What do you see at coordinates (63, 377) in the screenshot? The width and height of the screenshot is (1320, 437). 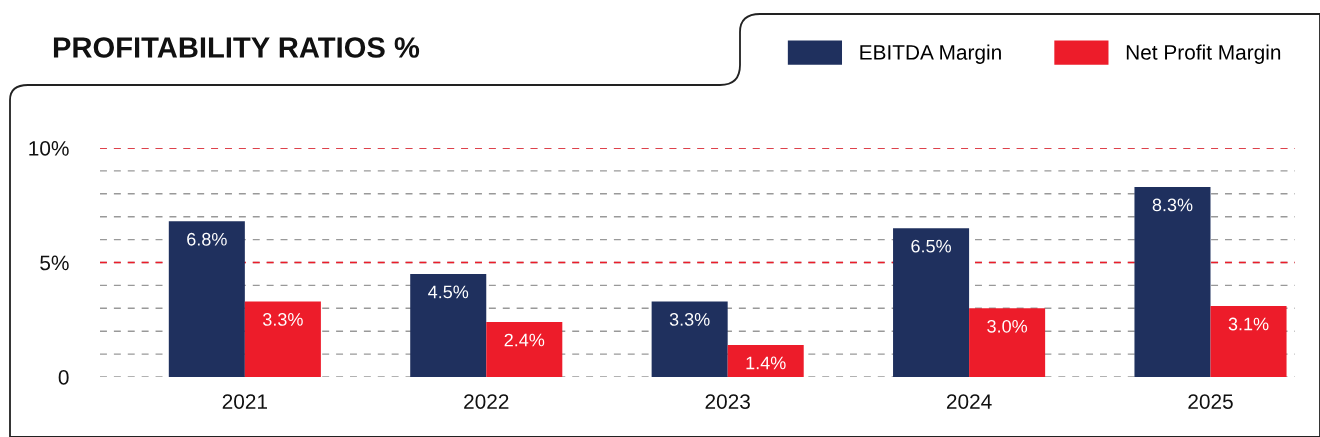 I see `y-tick-label: 0` at bounding box center [63, 377].